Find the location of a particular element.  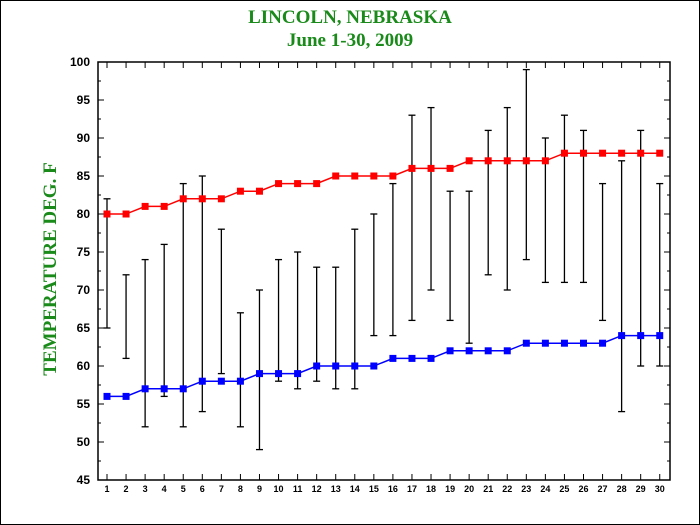

y-tick-label: 55 is located at coordinates (84, 404).